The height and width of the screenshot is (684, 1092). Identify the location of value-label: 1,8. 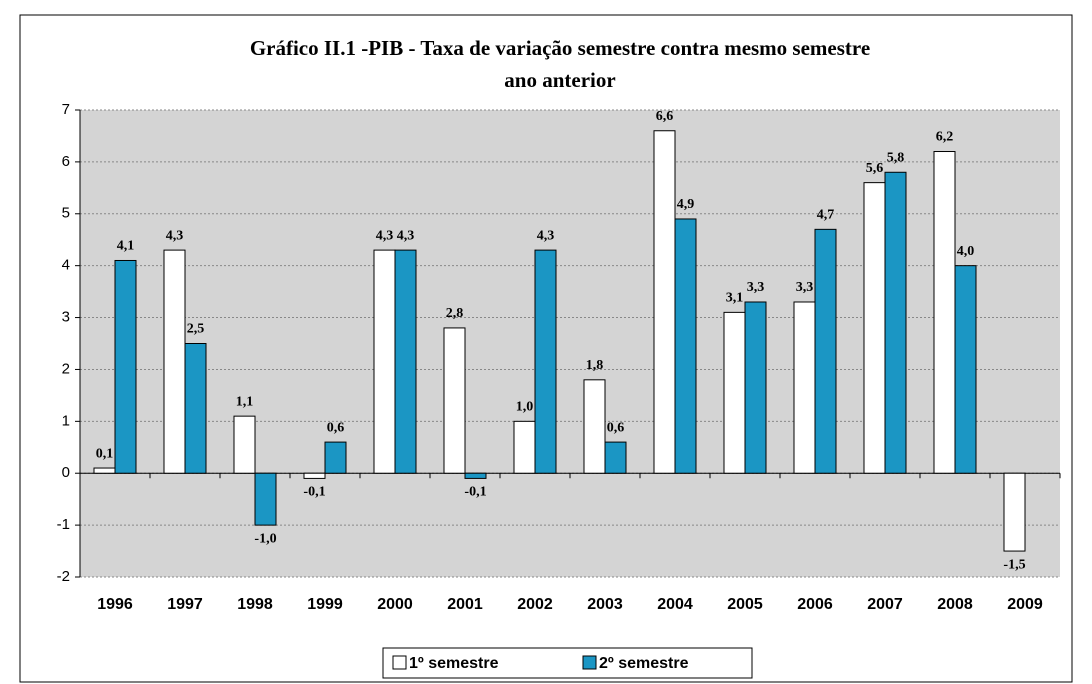
(595, 365).